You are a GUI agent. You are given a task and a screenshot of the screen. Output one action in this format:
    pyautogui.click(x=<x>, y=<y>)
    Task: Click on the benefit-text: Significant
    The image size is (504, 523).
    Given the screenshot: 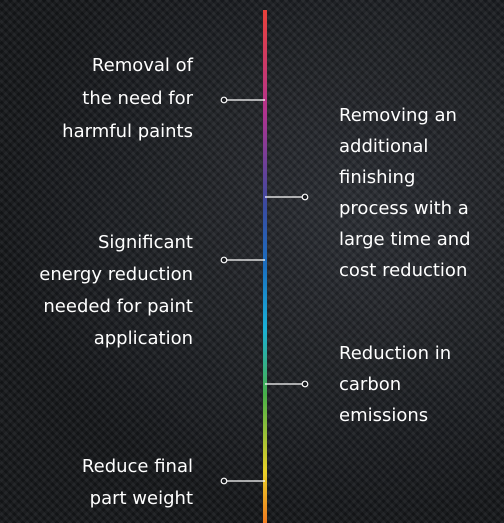 What is the action you would take?
    pyautogui.click(x=145, y=242)
    